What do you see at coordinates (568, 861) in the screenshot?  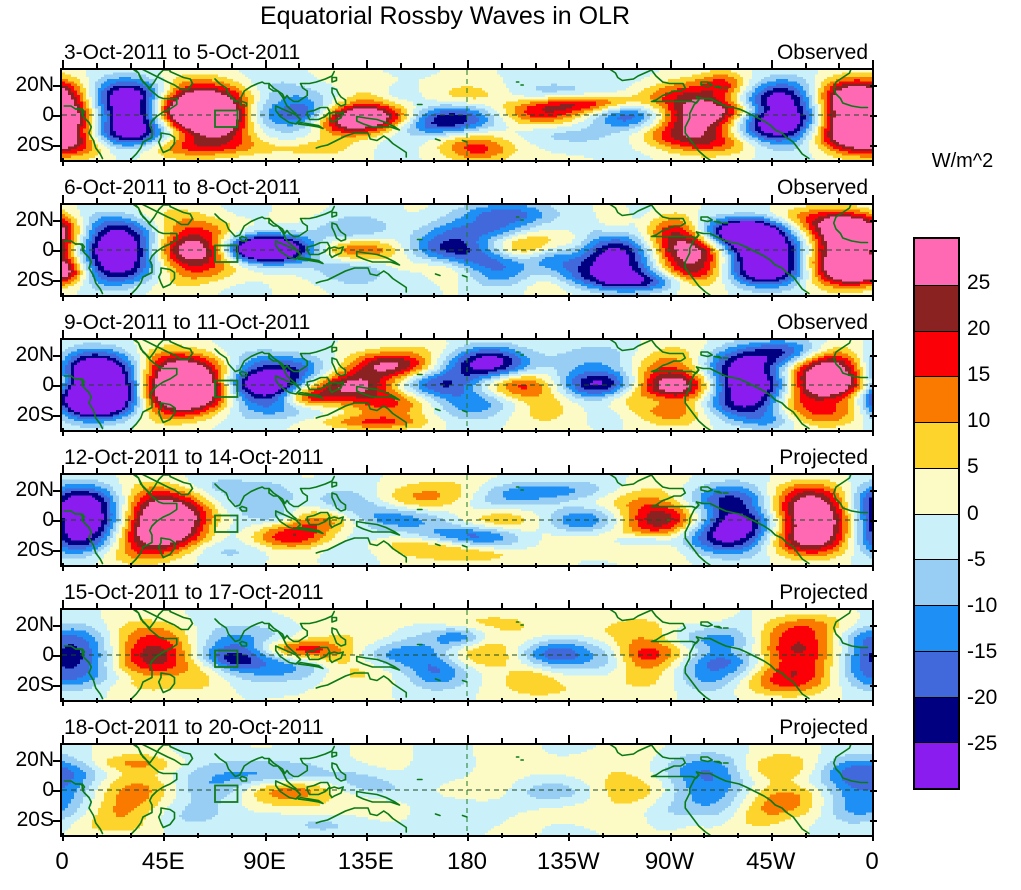 I see `x-tick-label: 135W` at bounding box center [568, 861].